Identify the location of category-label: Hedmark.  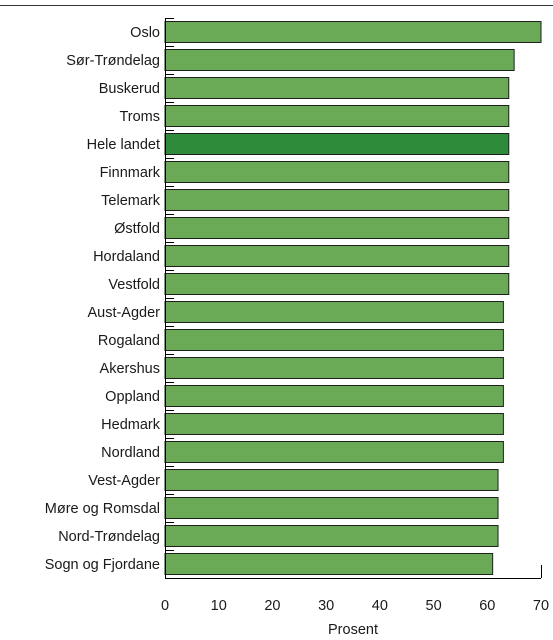
(131, 425).